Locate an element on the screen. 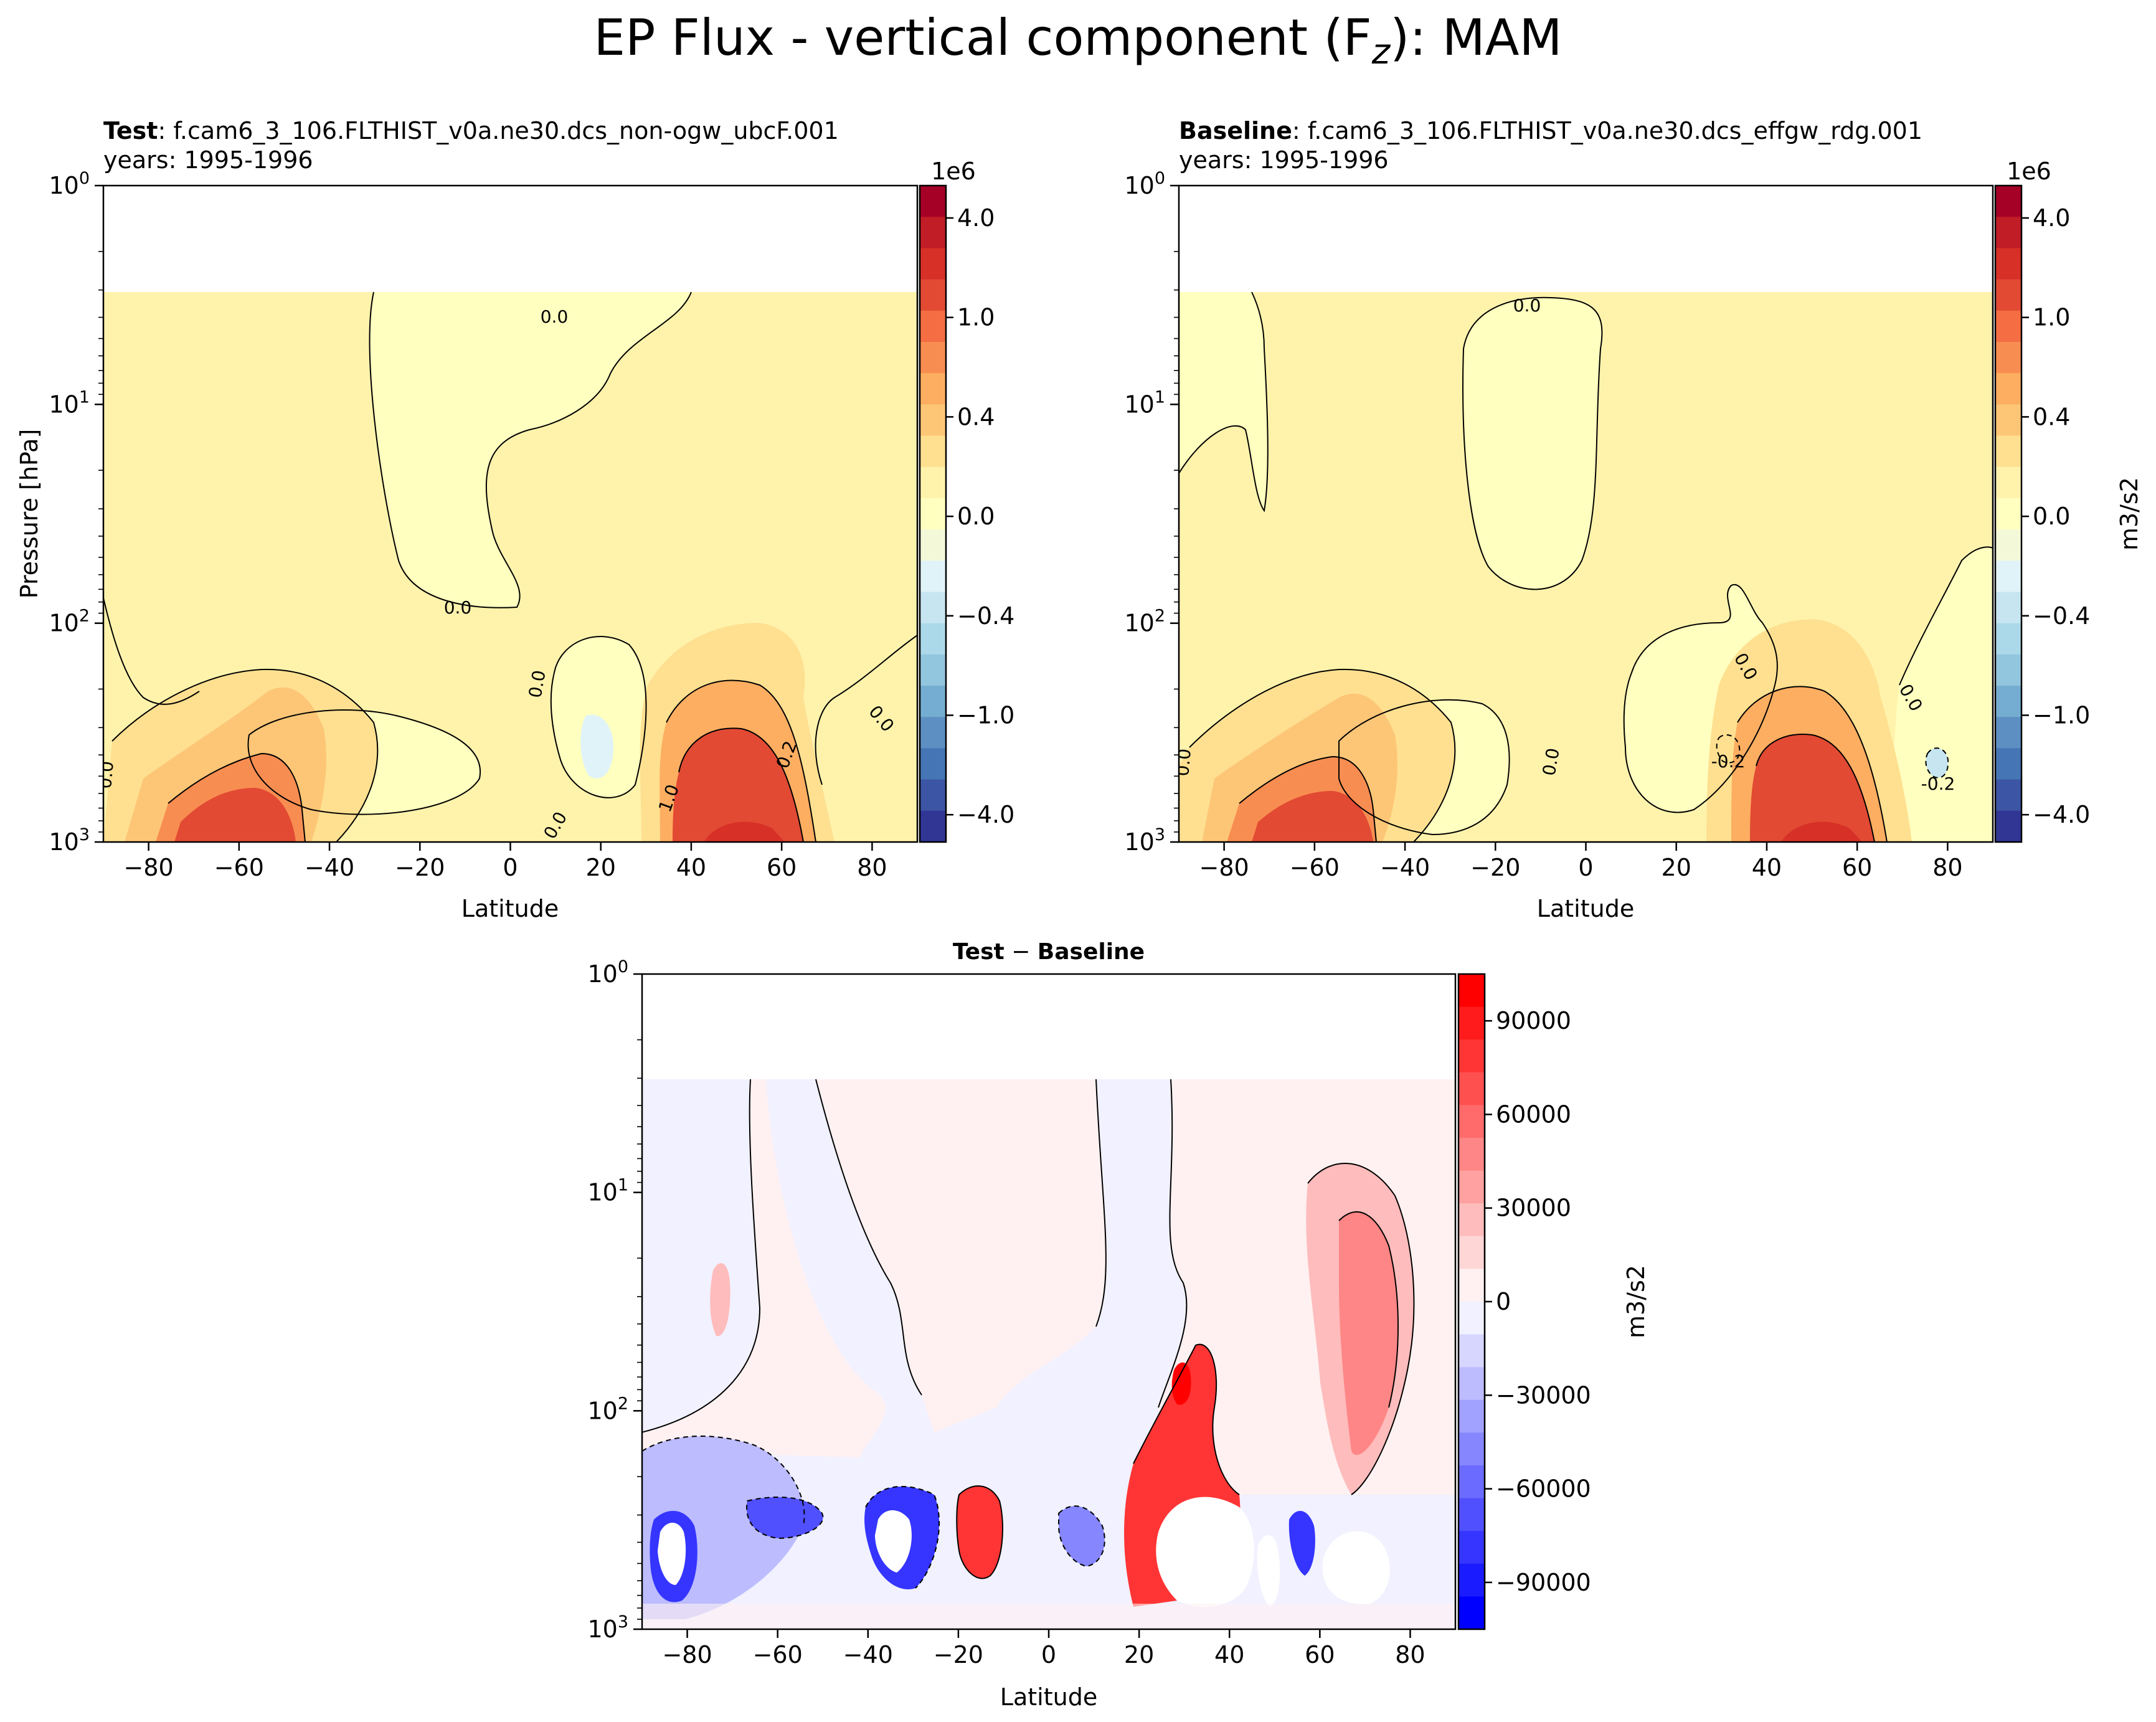  x-tick-label: −40 is located at coordinates (868, 1654).